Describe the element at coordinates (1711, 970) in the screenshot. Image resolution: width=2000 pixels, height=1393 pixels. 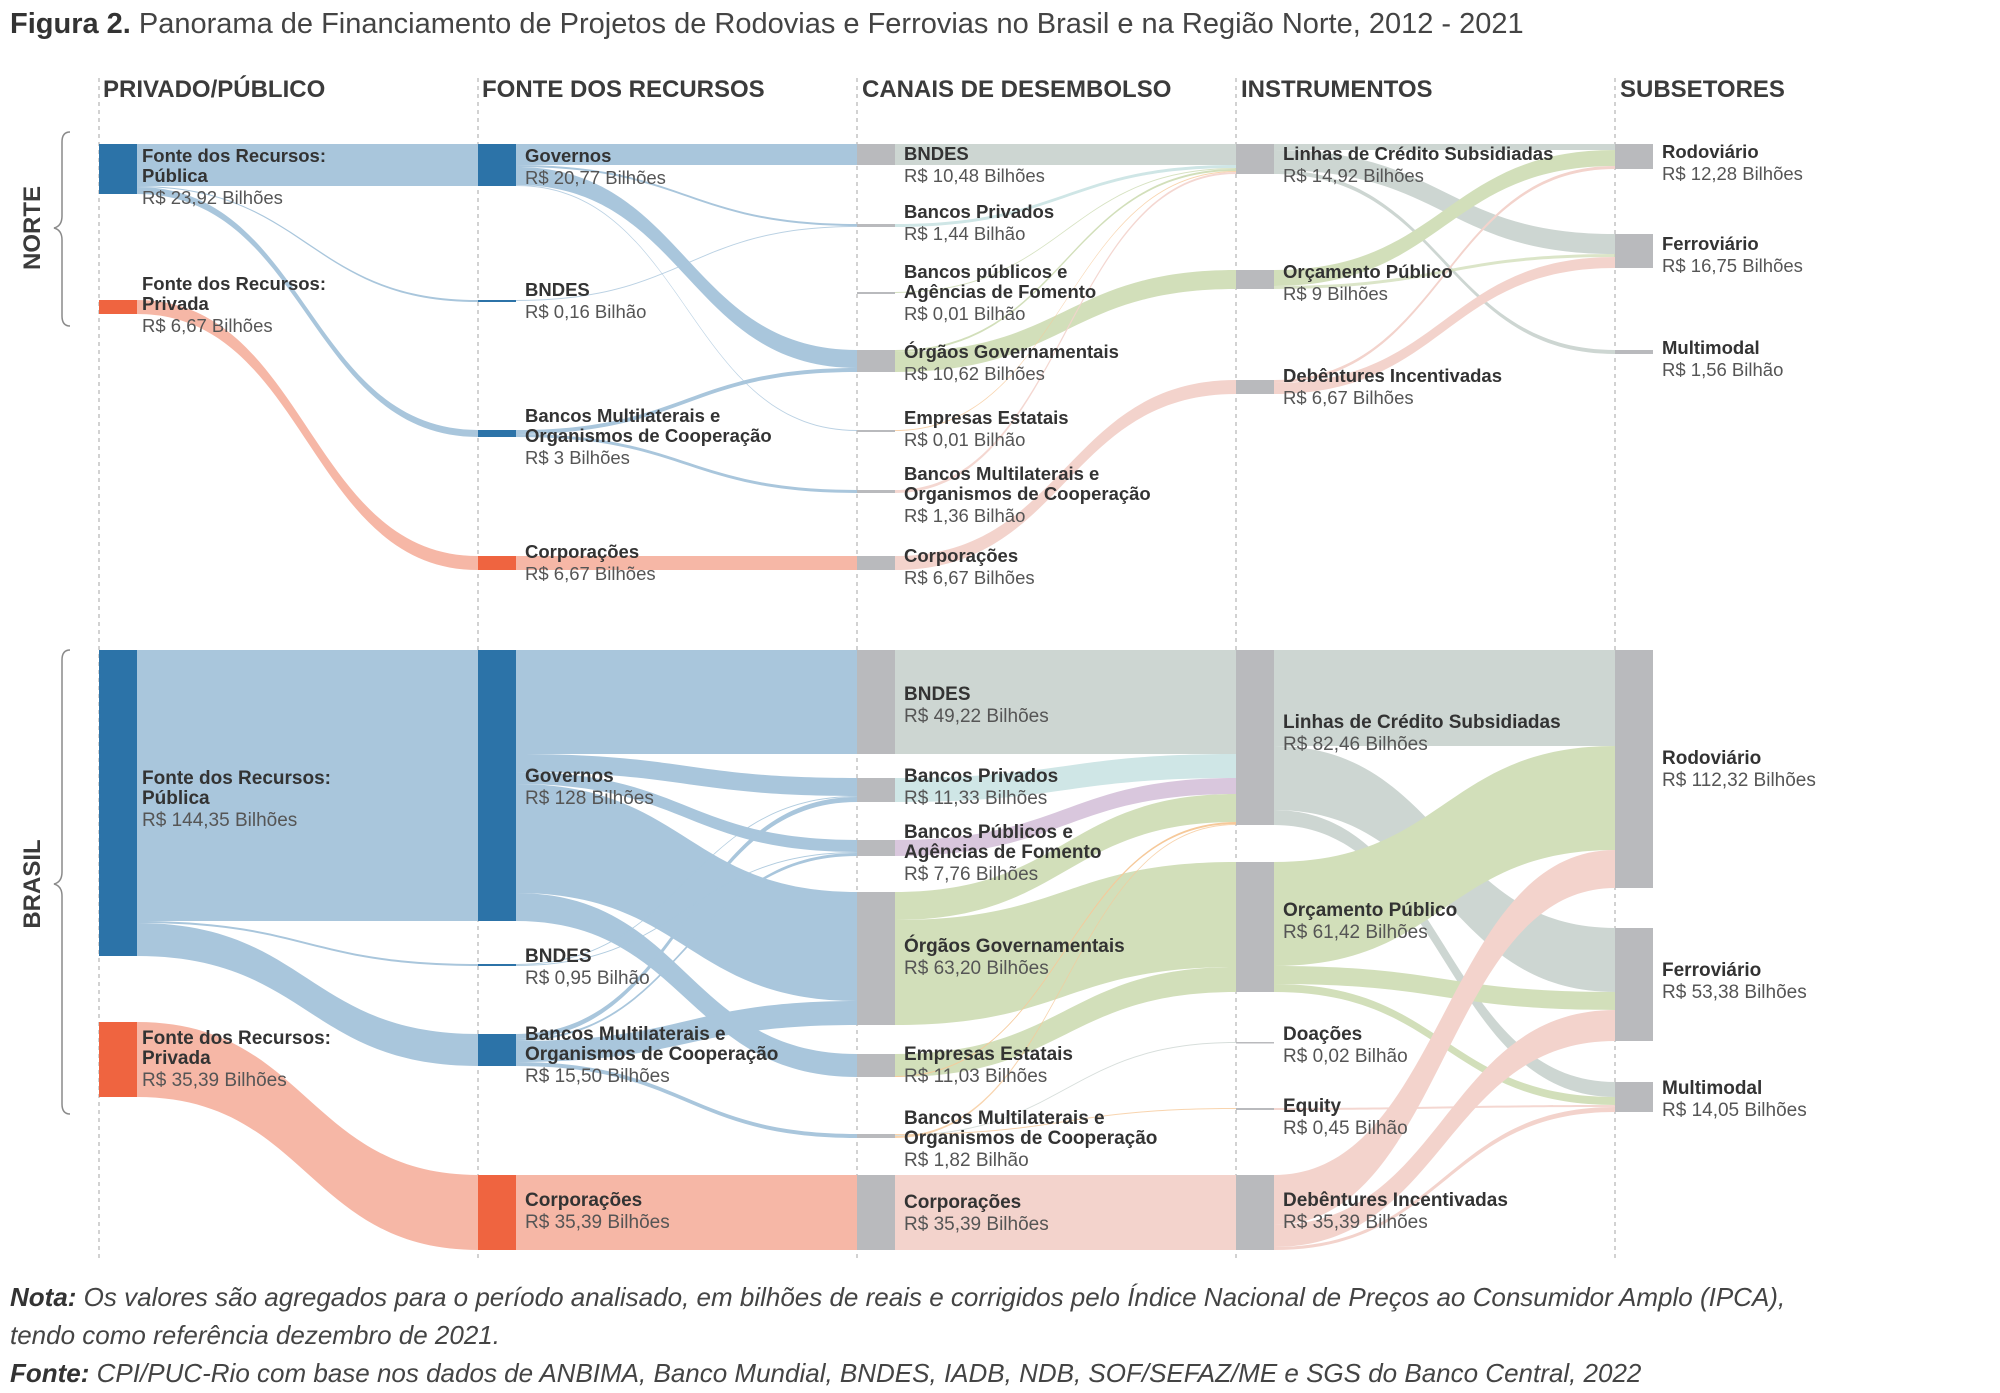
I see `node-label-b_fer: Ferroviário` at that location.